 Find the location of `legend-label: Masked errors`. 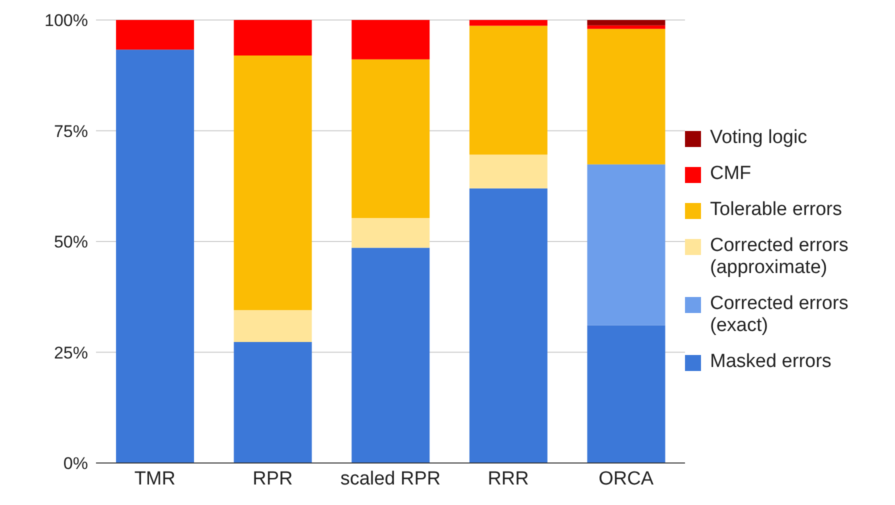

legend-label: Masked errors is located at coordinates (771, 361).